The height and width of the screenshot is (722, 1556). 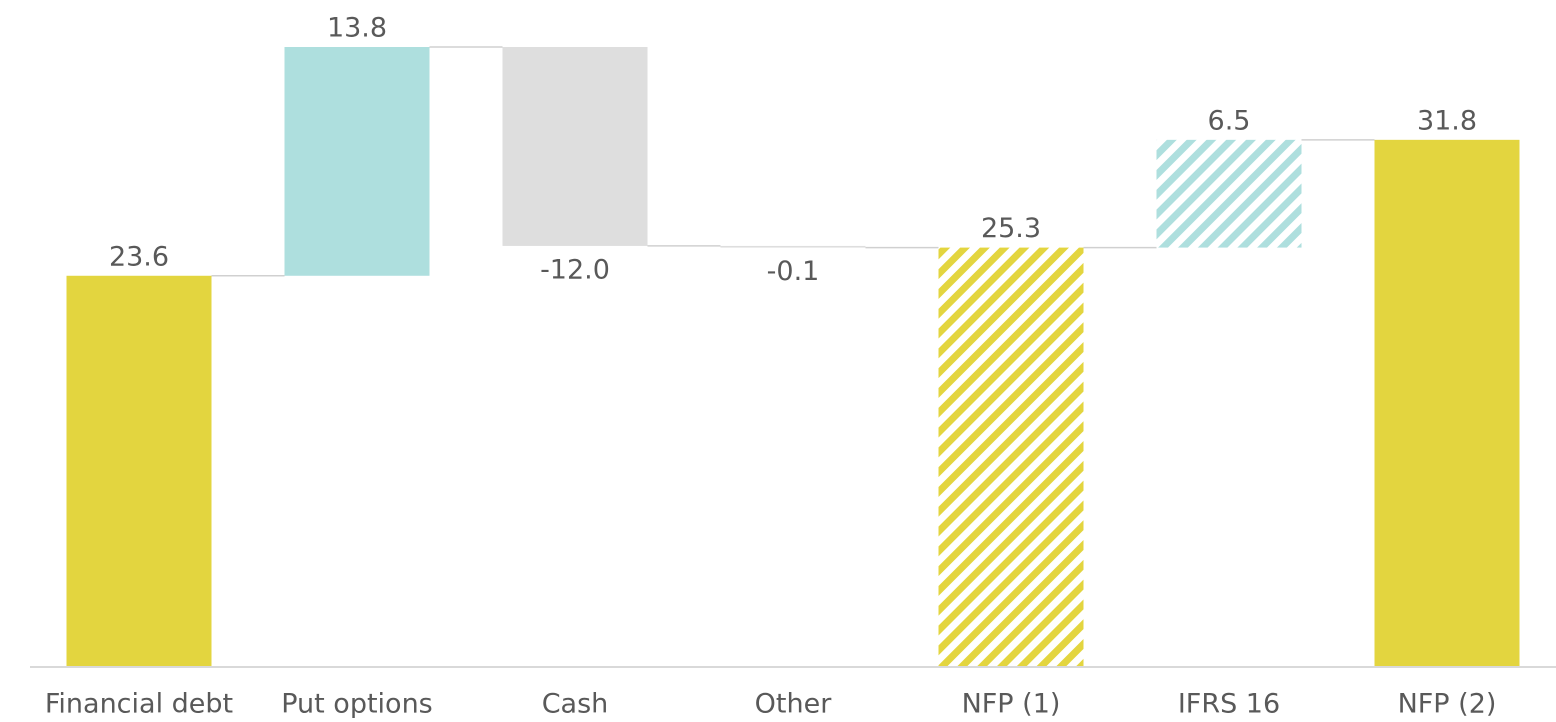 What do you see at coordinates (1229, 704) in the screenshot?
I see `x-tick-label: IFRS 16` at bounding box center [1229, 704].